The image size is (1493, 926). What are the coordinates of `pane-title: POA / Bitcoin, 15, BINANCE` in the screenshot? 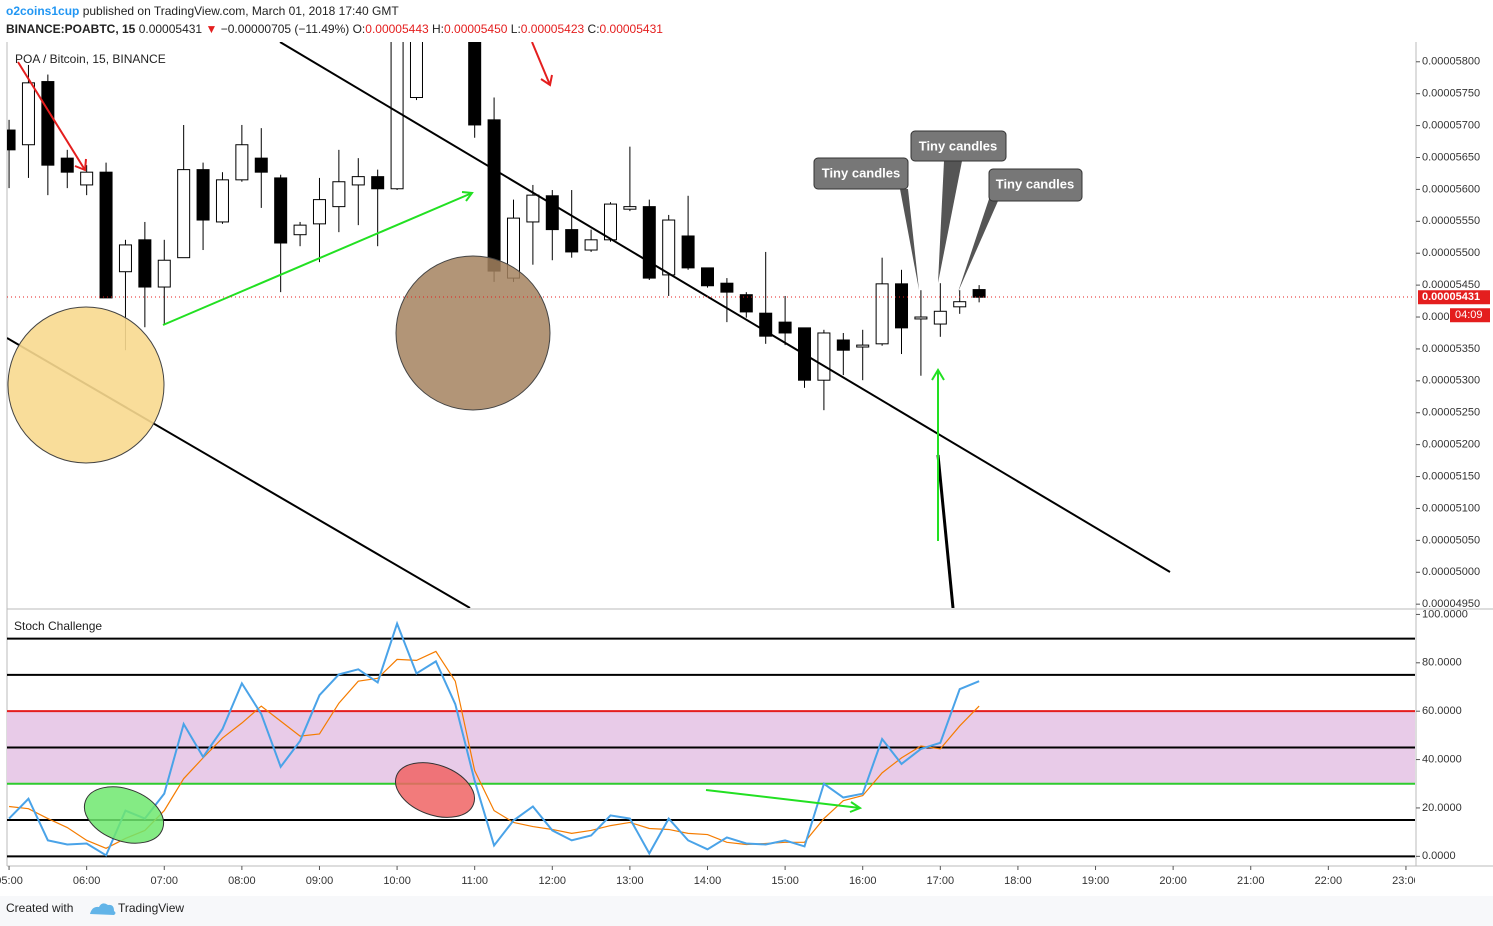 It's located at (90, 59).